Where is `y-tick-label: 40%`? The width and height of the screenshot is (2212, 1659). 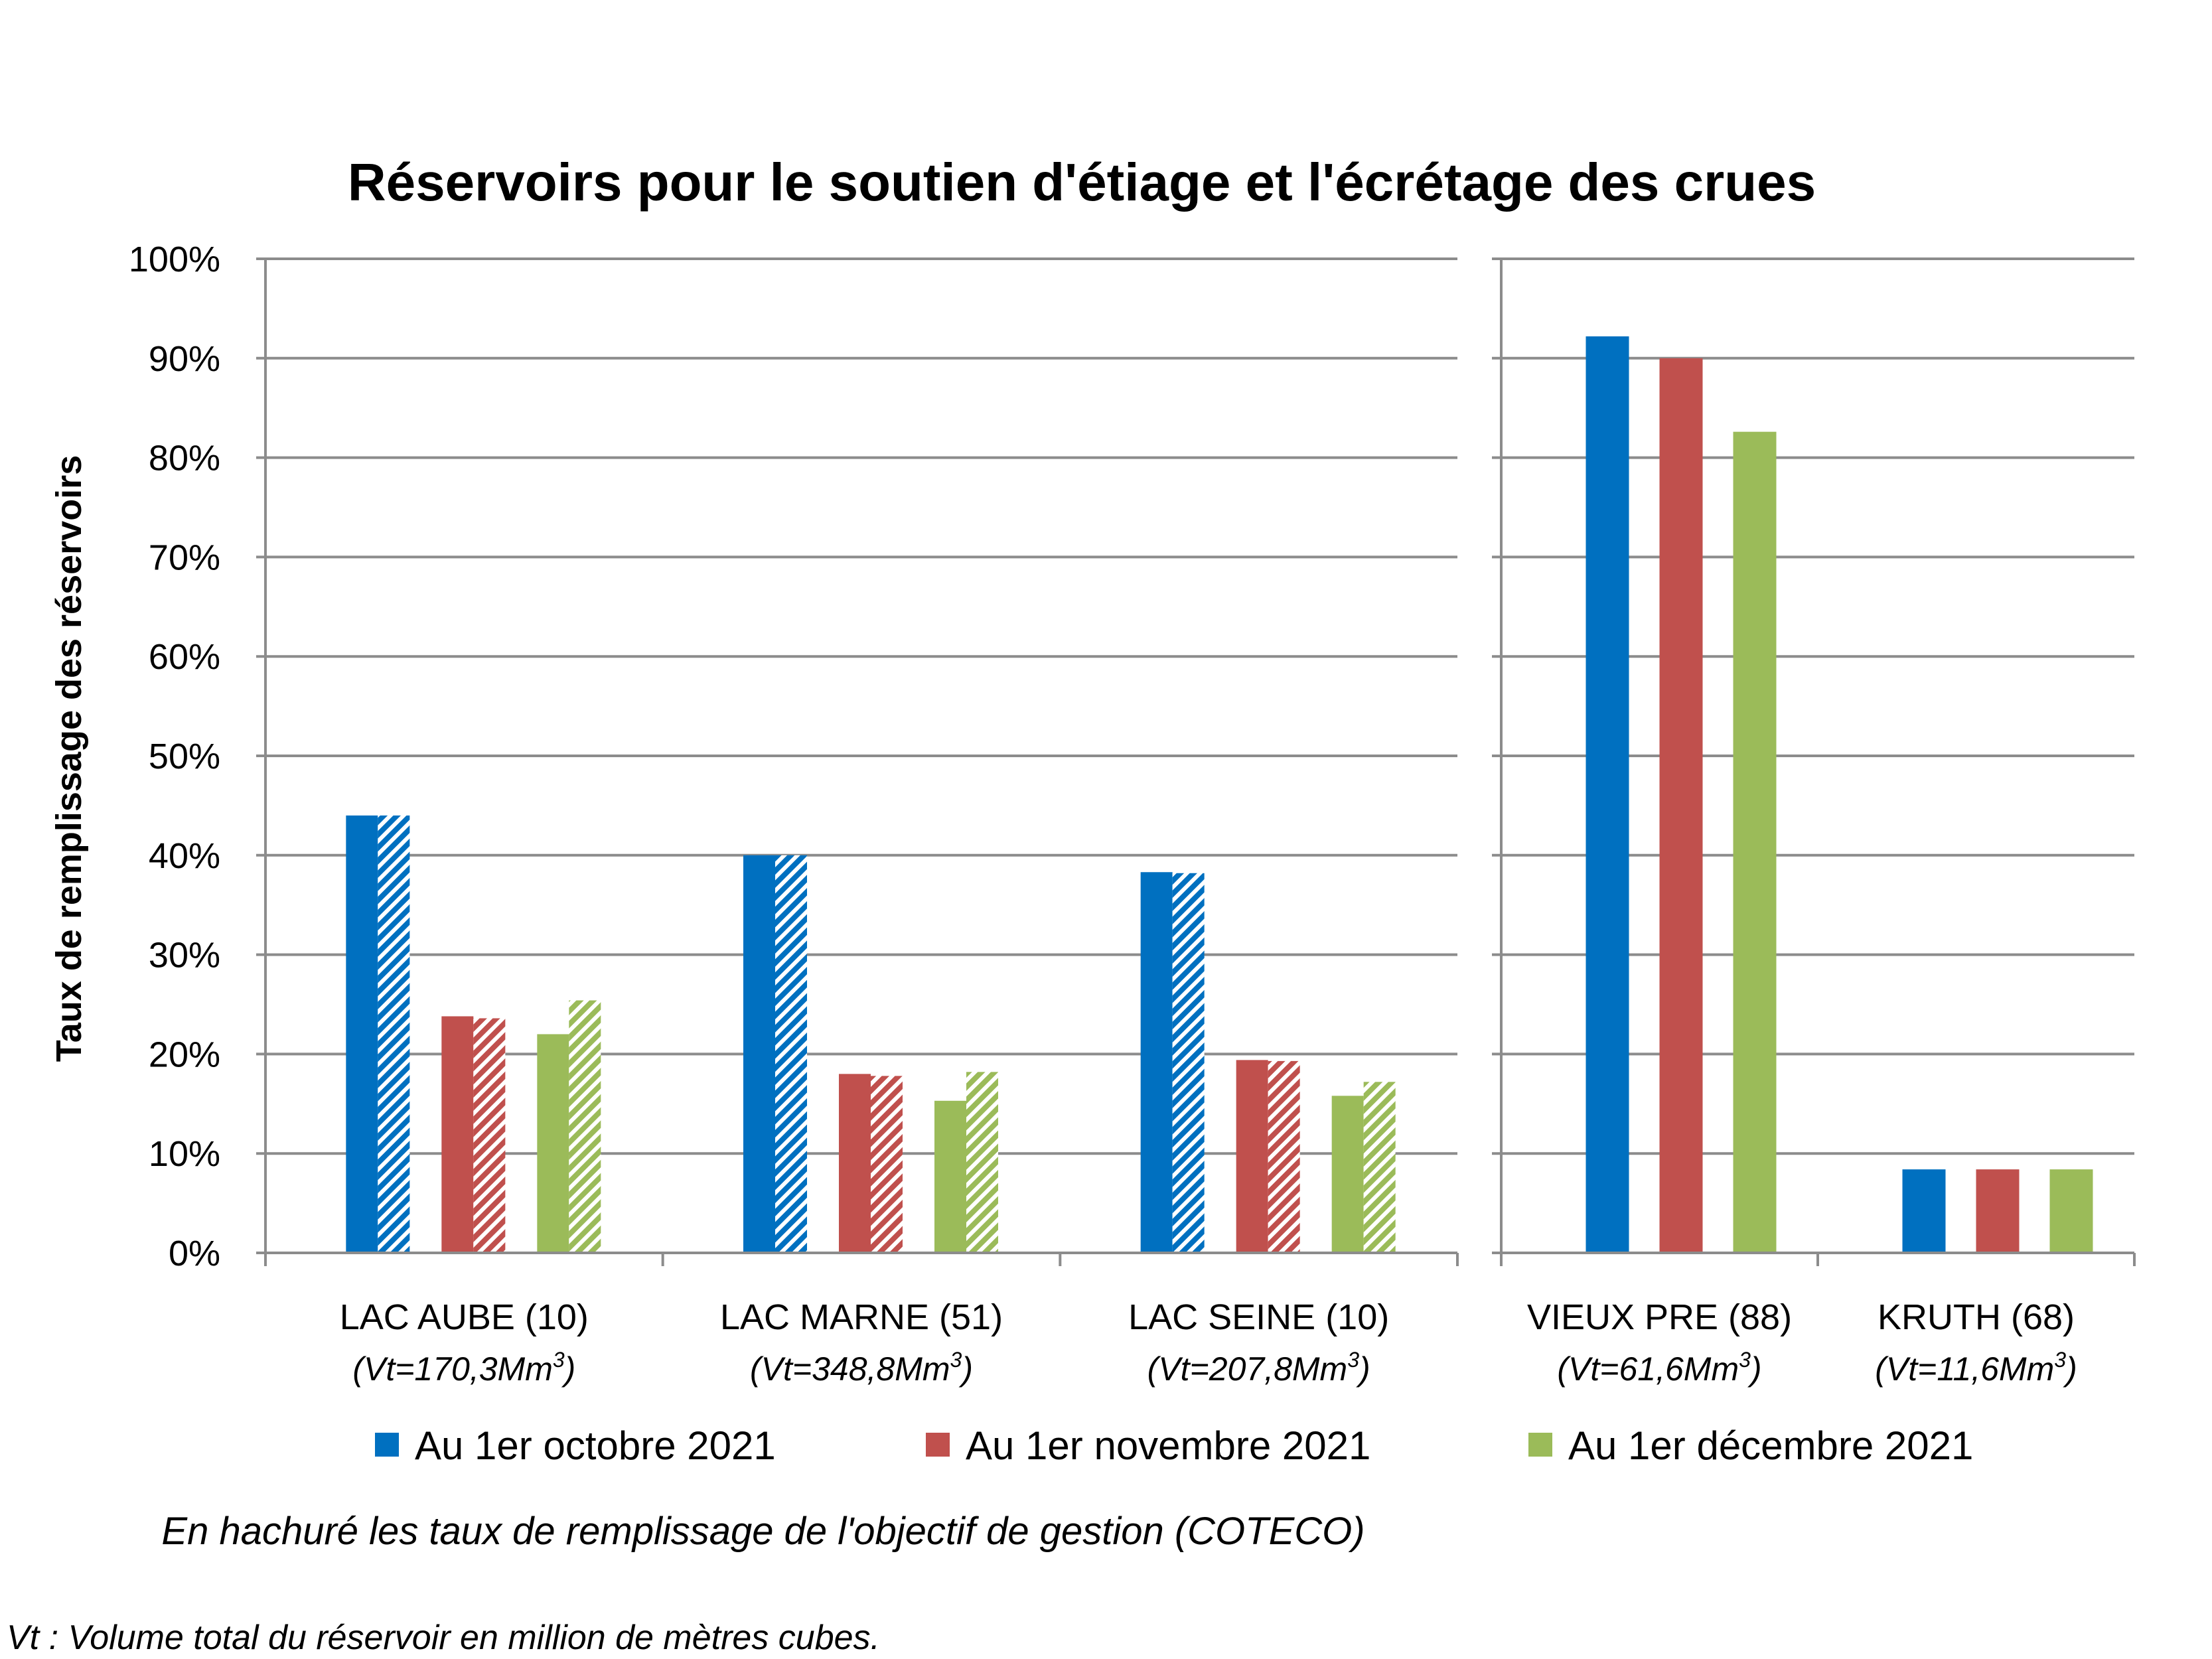 y-tick-label: 40% is located at coordinates (184, 856).